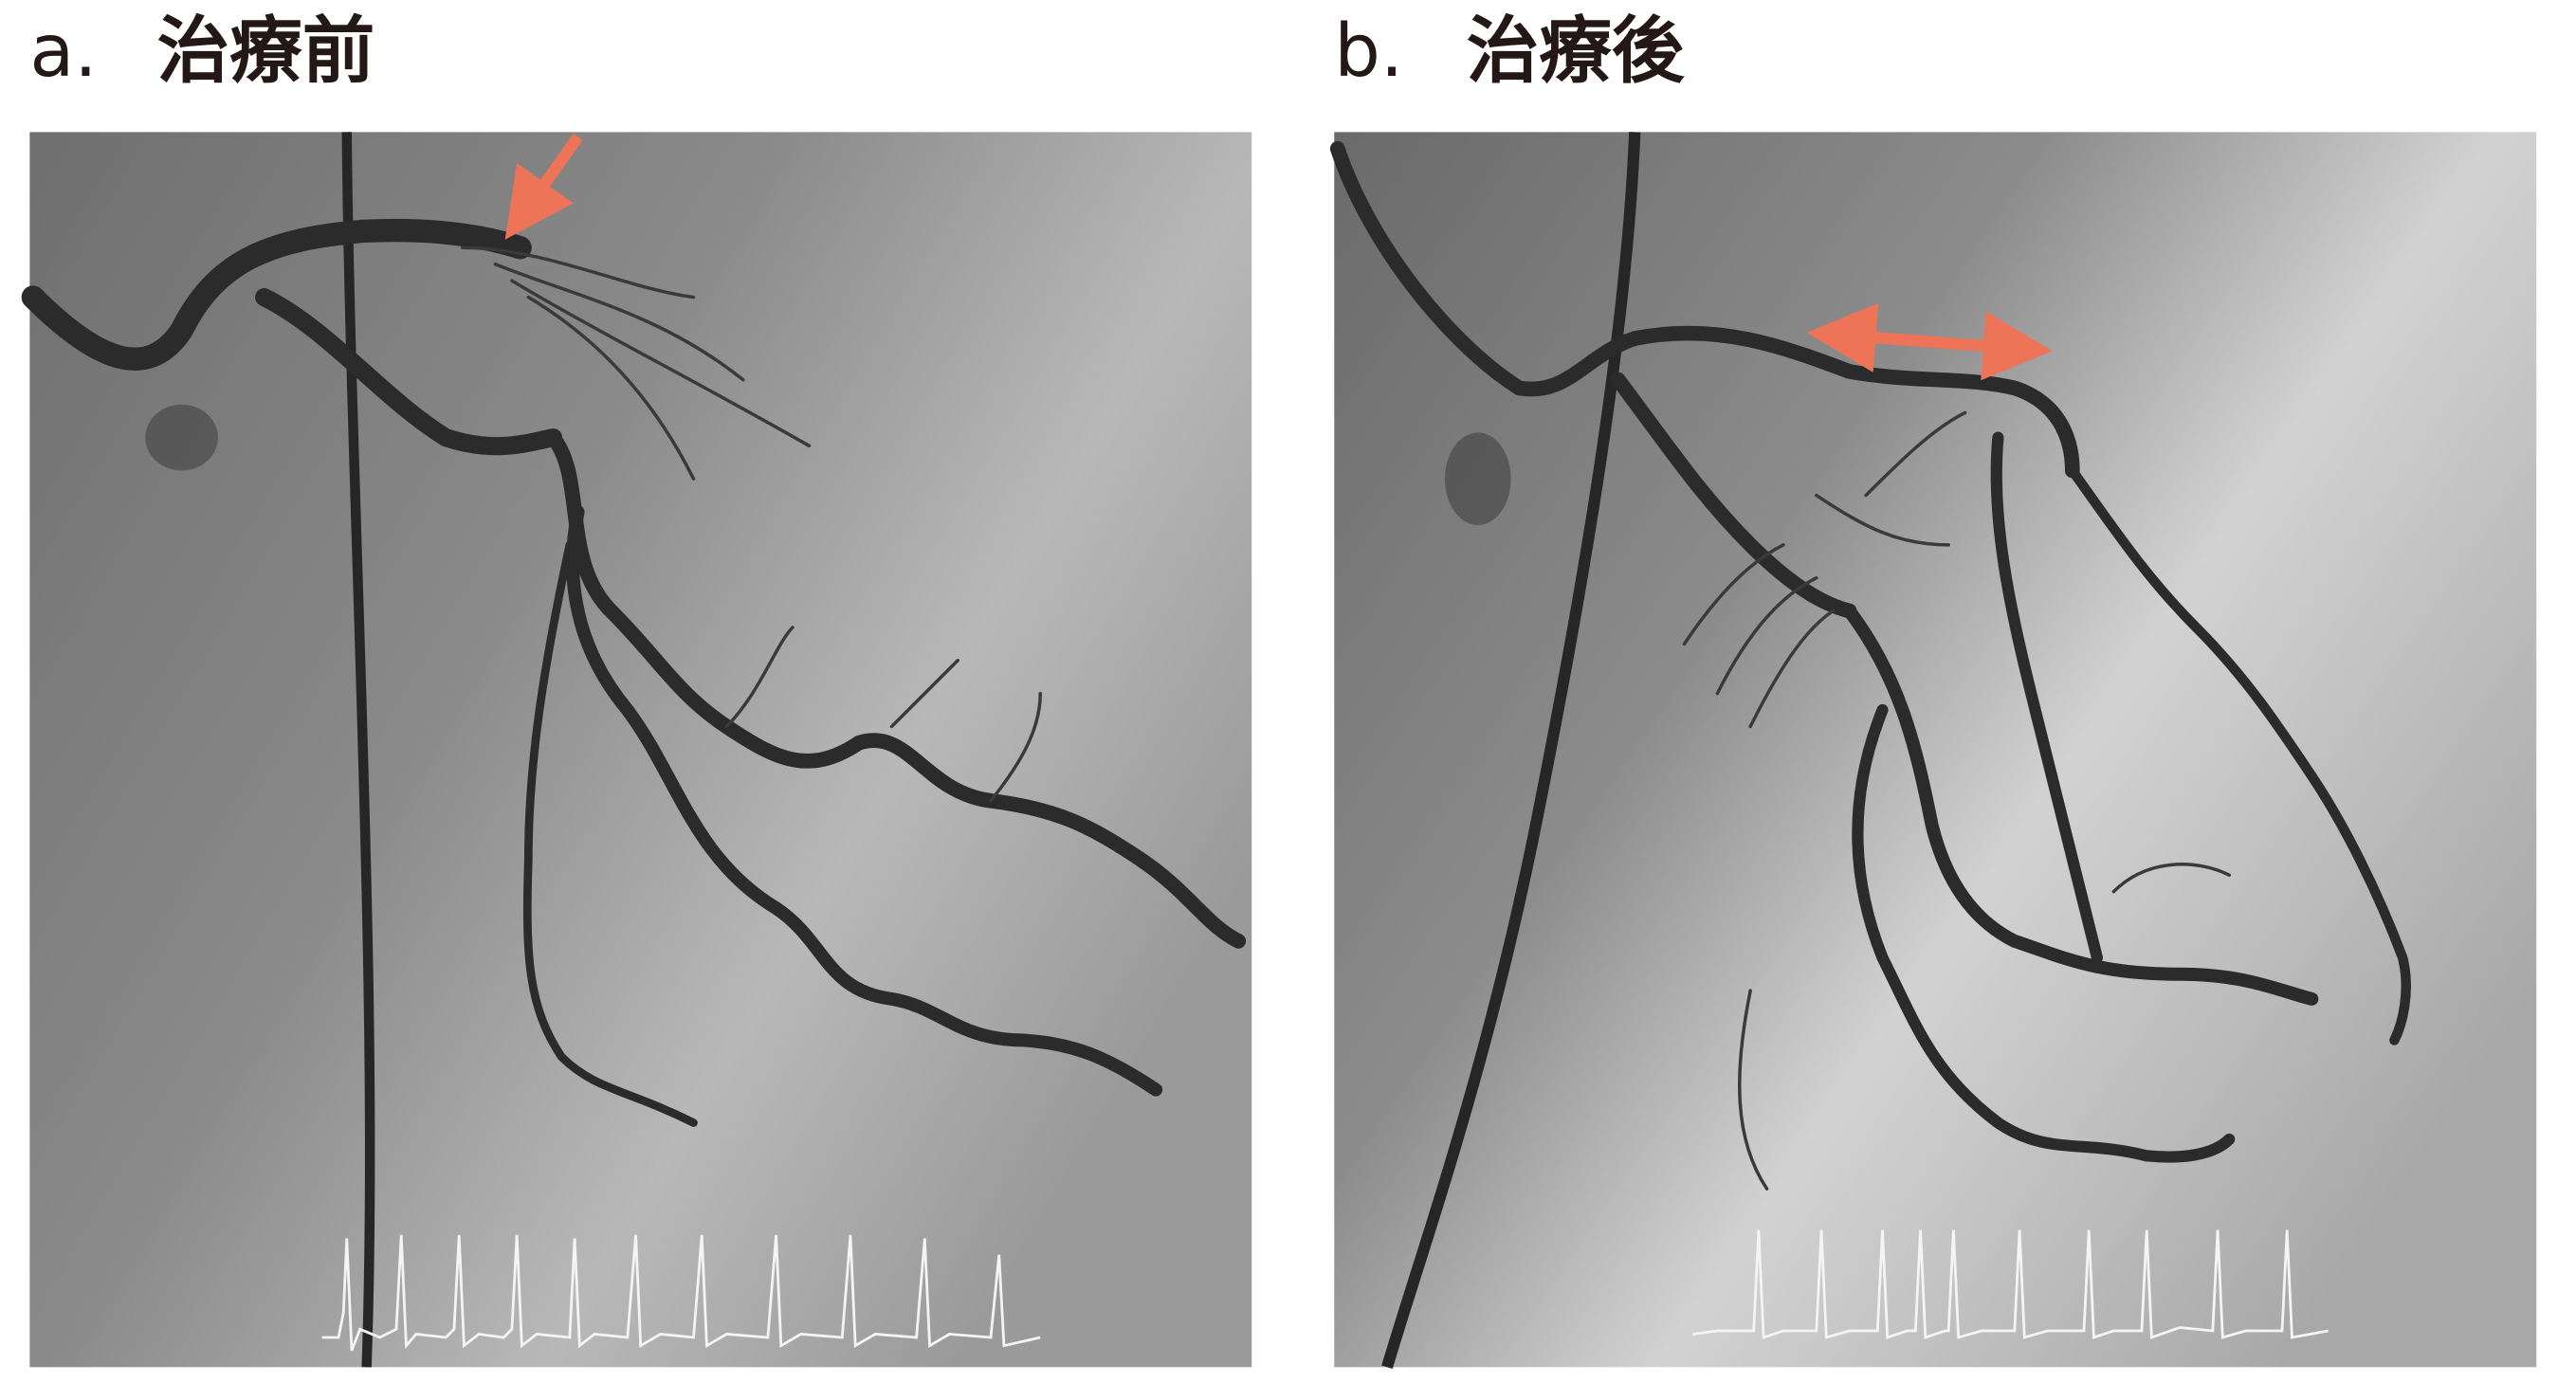 The height and width of the screenshot is (1382, 2576). Describe the element at coordinates (265, 51) in the screenshot. I see `panel-title: 治療前` at that location.